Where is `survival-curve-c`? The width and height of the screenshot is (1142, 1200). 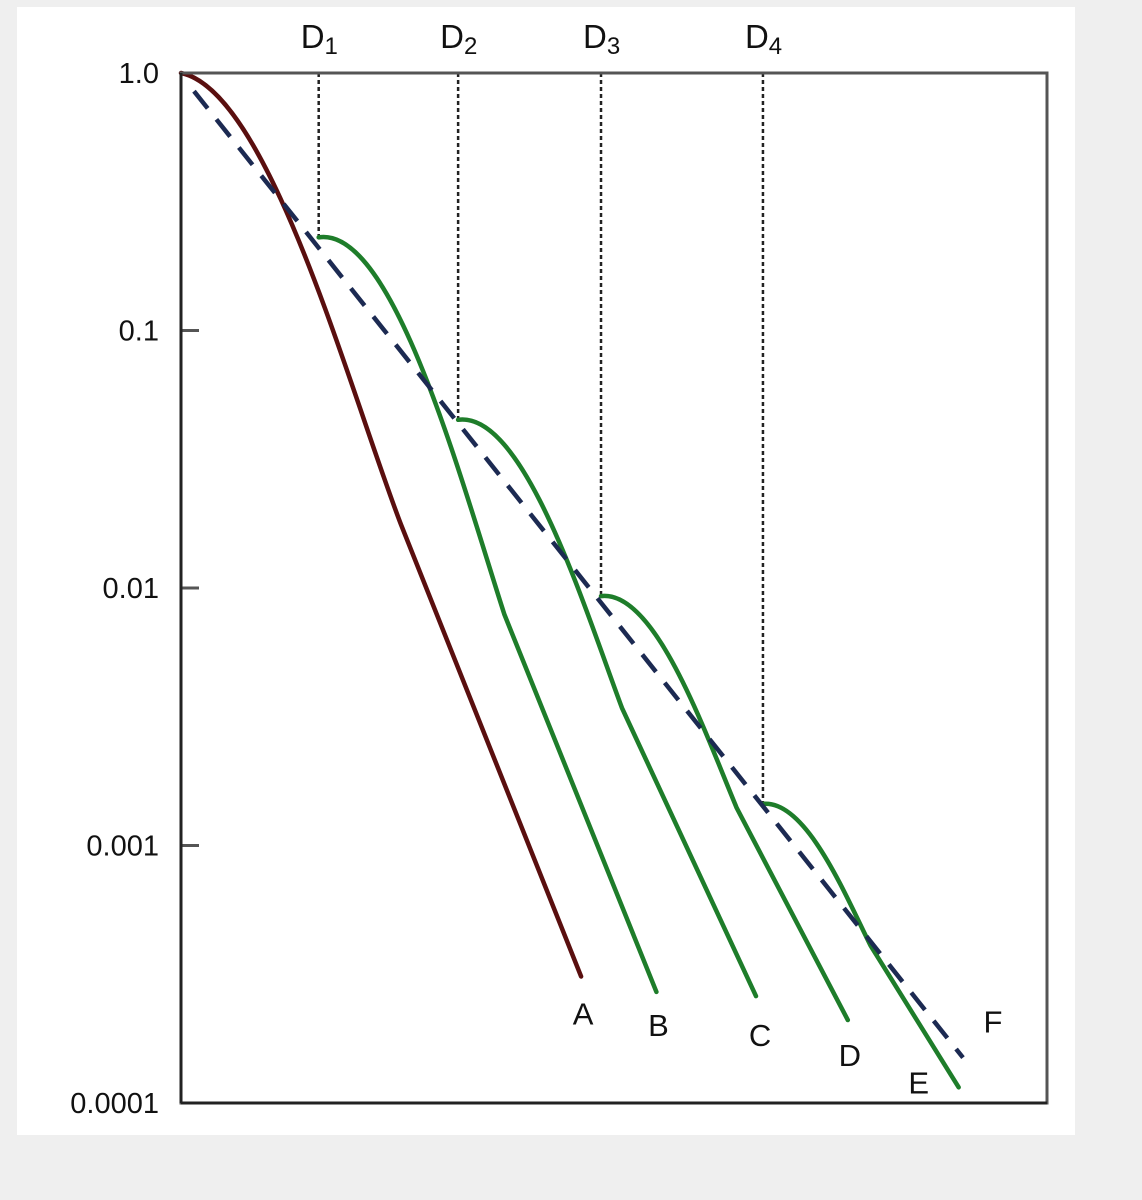 survival-curve-c is located at coordinates (607, 708).